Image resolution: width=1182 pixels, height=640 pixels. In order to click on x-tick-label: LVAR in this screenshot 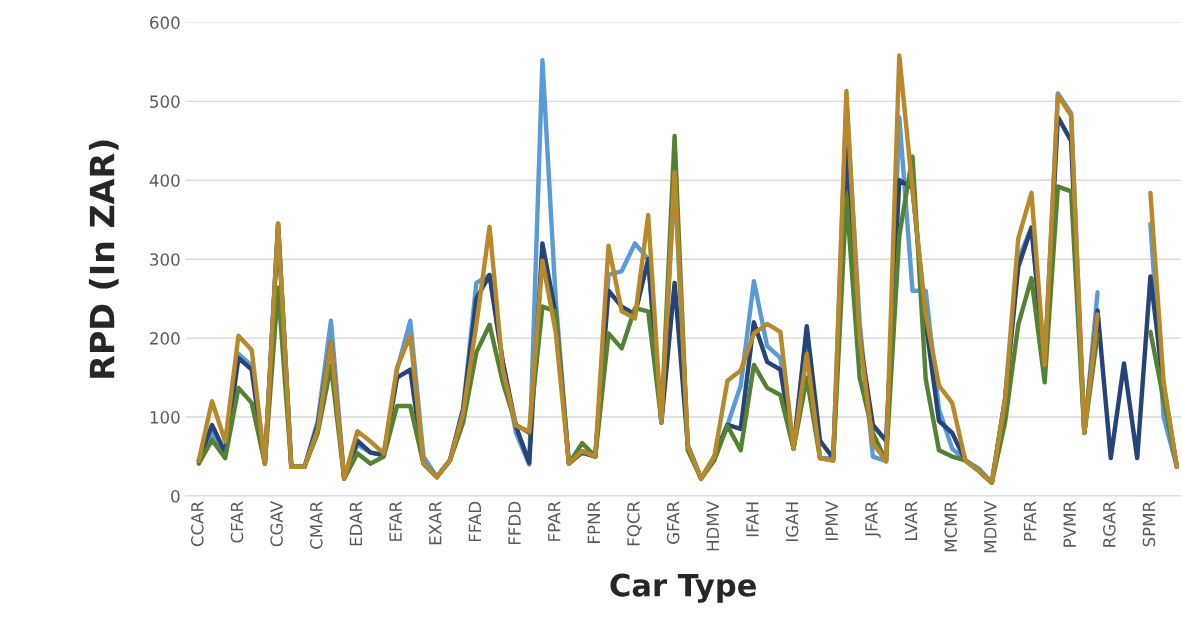, I will do `click(911, 520)`.